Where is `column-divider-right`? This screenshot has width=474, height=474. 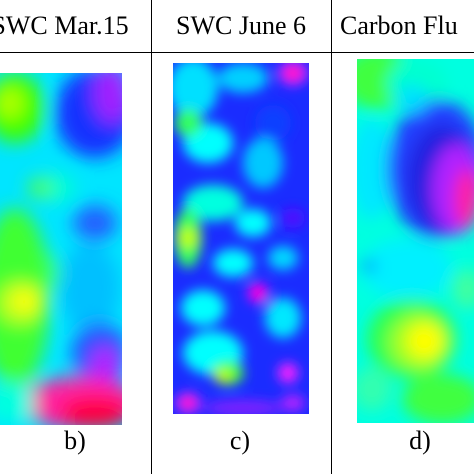
column-divider-right is located at coordinates (331, 237).